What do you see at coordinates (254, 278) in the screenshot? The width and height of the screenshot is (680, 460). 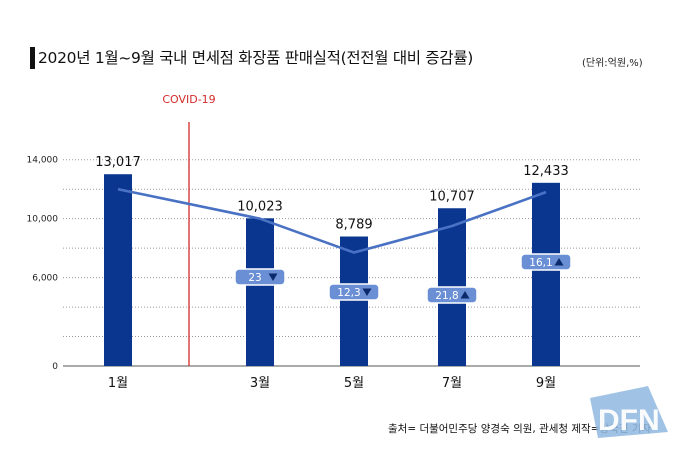 I see `change-label: 23` at bounding box center [254, 278].